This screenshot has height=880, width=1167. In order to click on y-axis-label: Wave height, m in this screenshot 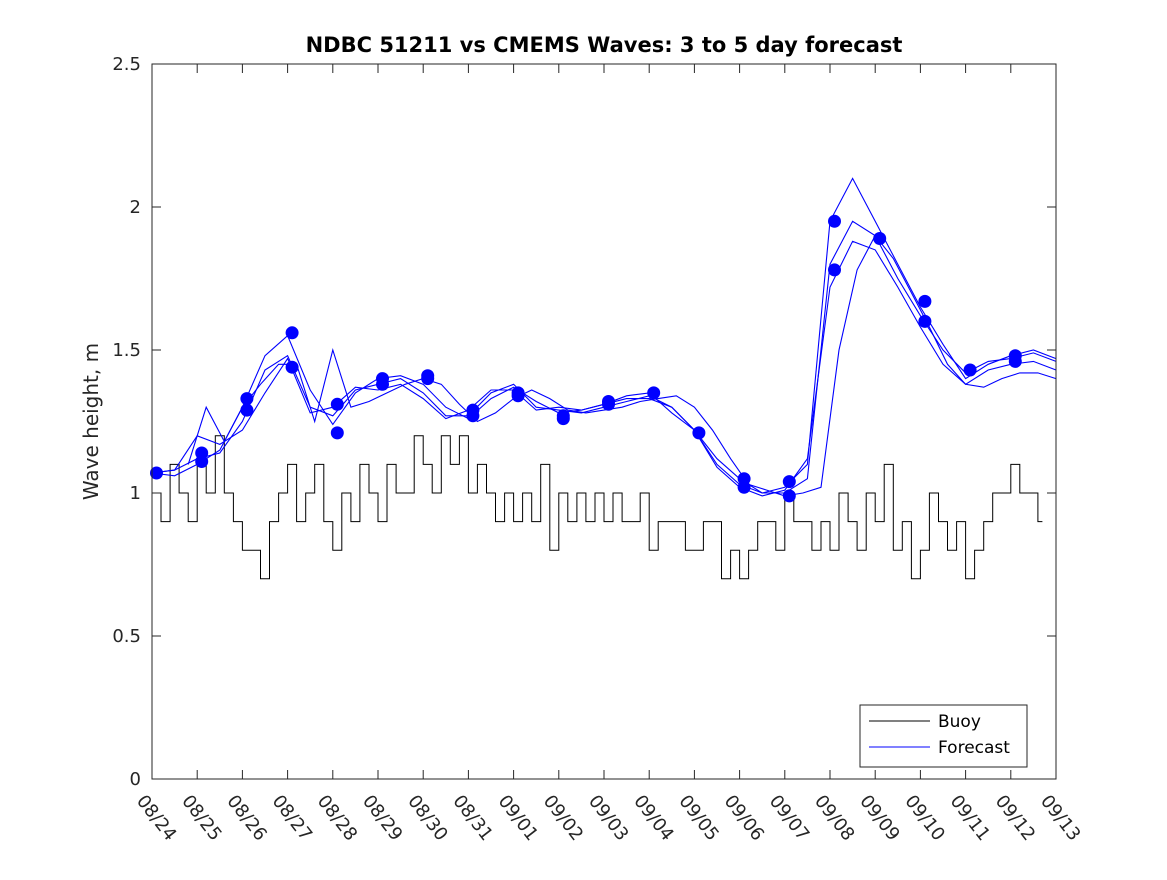, I will do `click(91, 421)`.